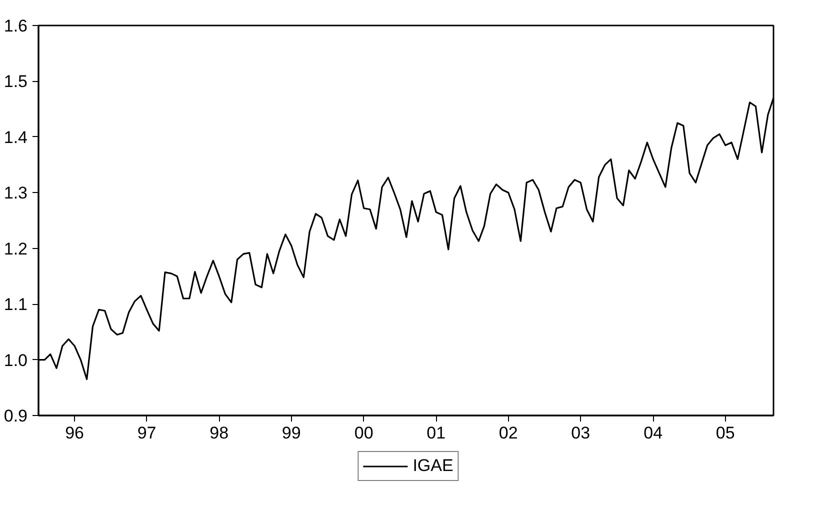 The height and width of the screenshot is (517, 814). What do you see at coordinates (291, 433) in the screenshot?
I see `x-tick-label: 99` at bounding box center [291, 433].